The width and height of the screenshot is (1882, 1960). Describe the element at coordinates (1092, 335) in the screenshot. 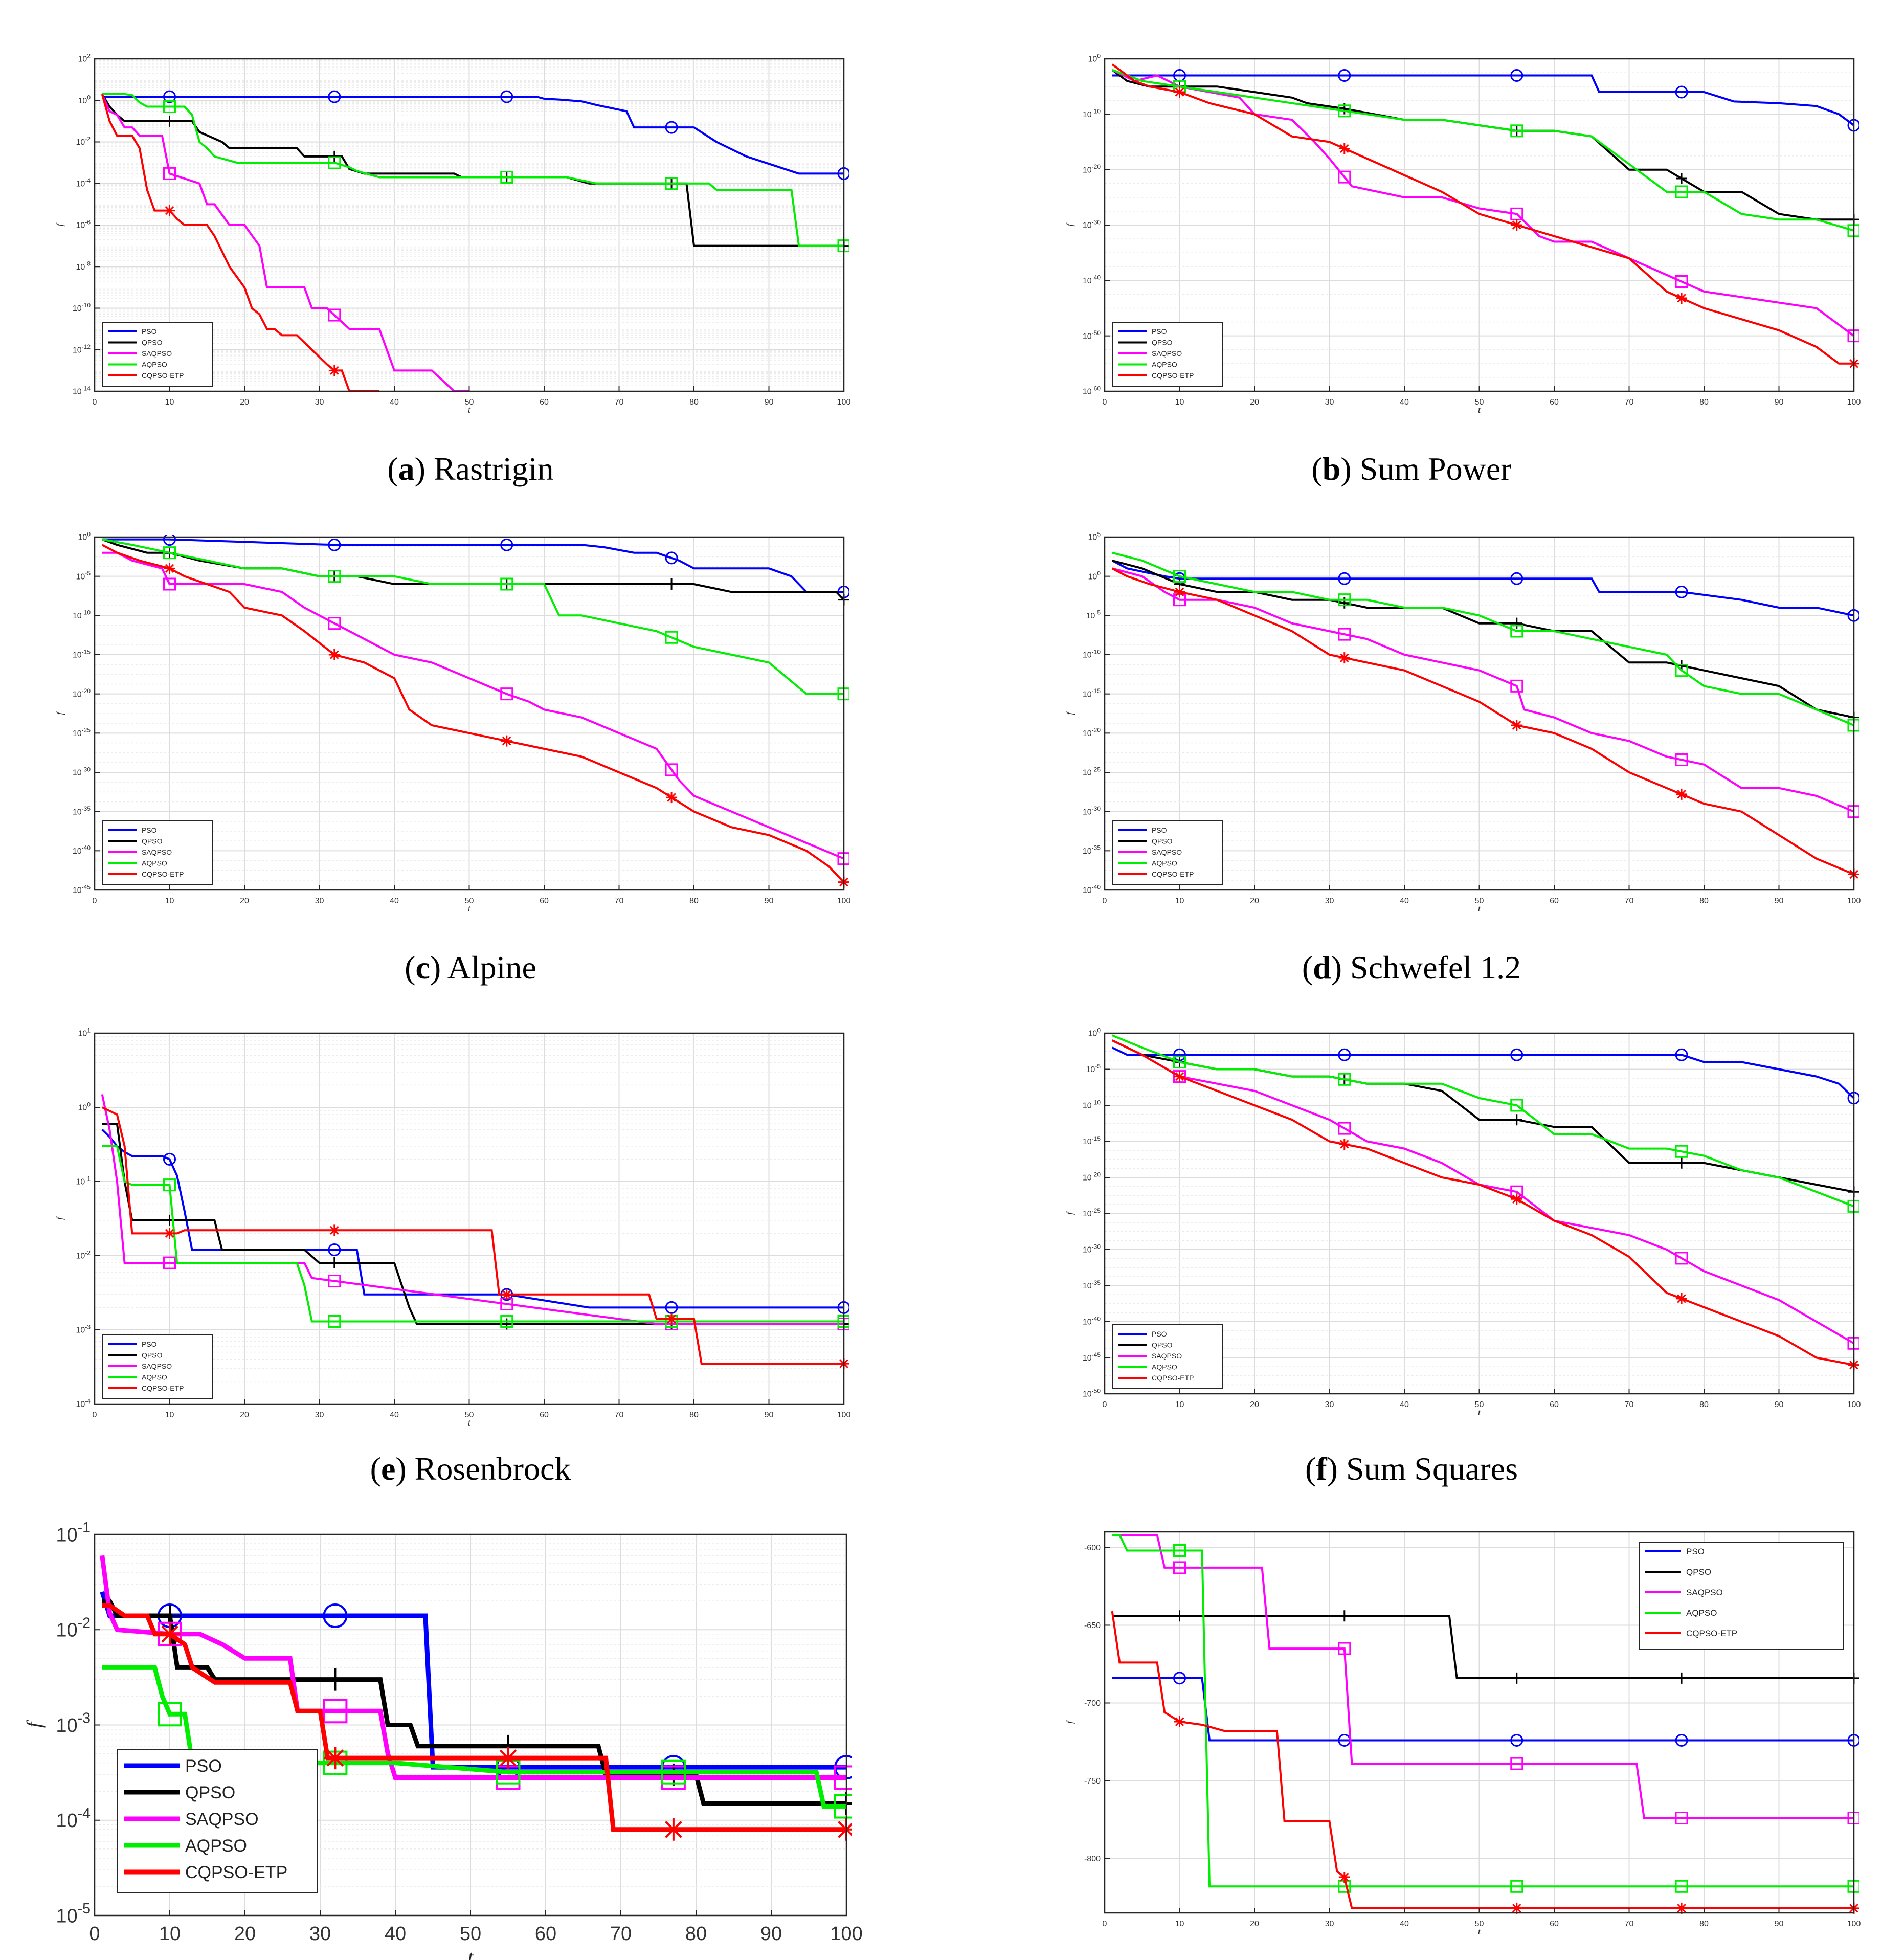

I see `y-tick-label: 10⁻⁵⁰` at that location.